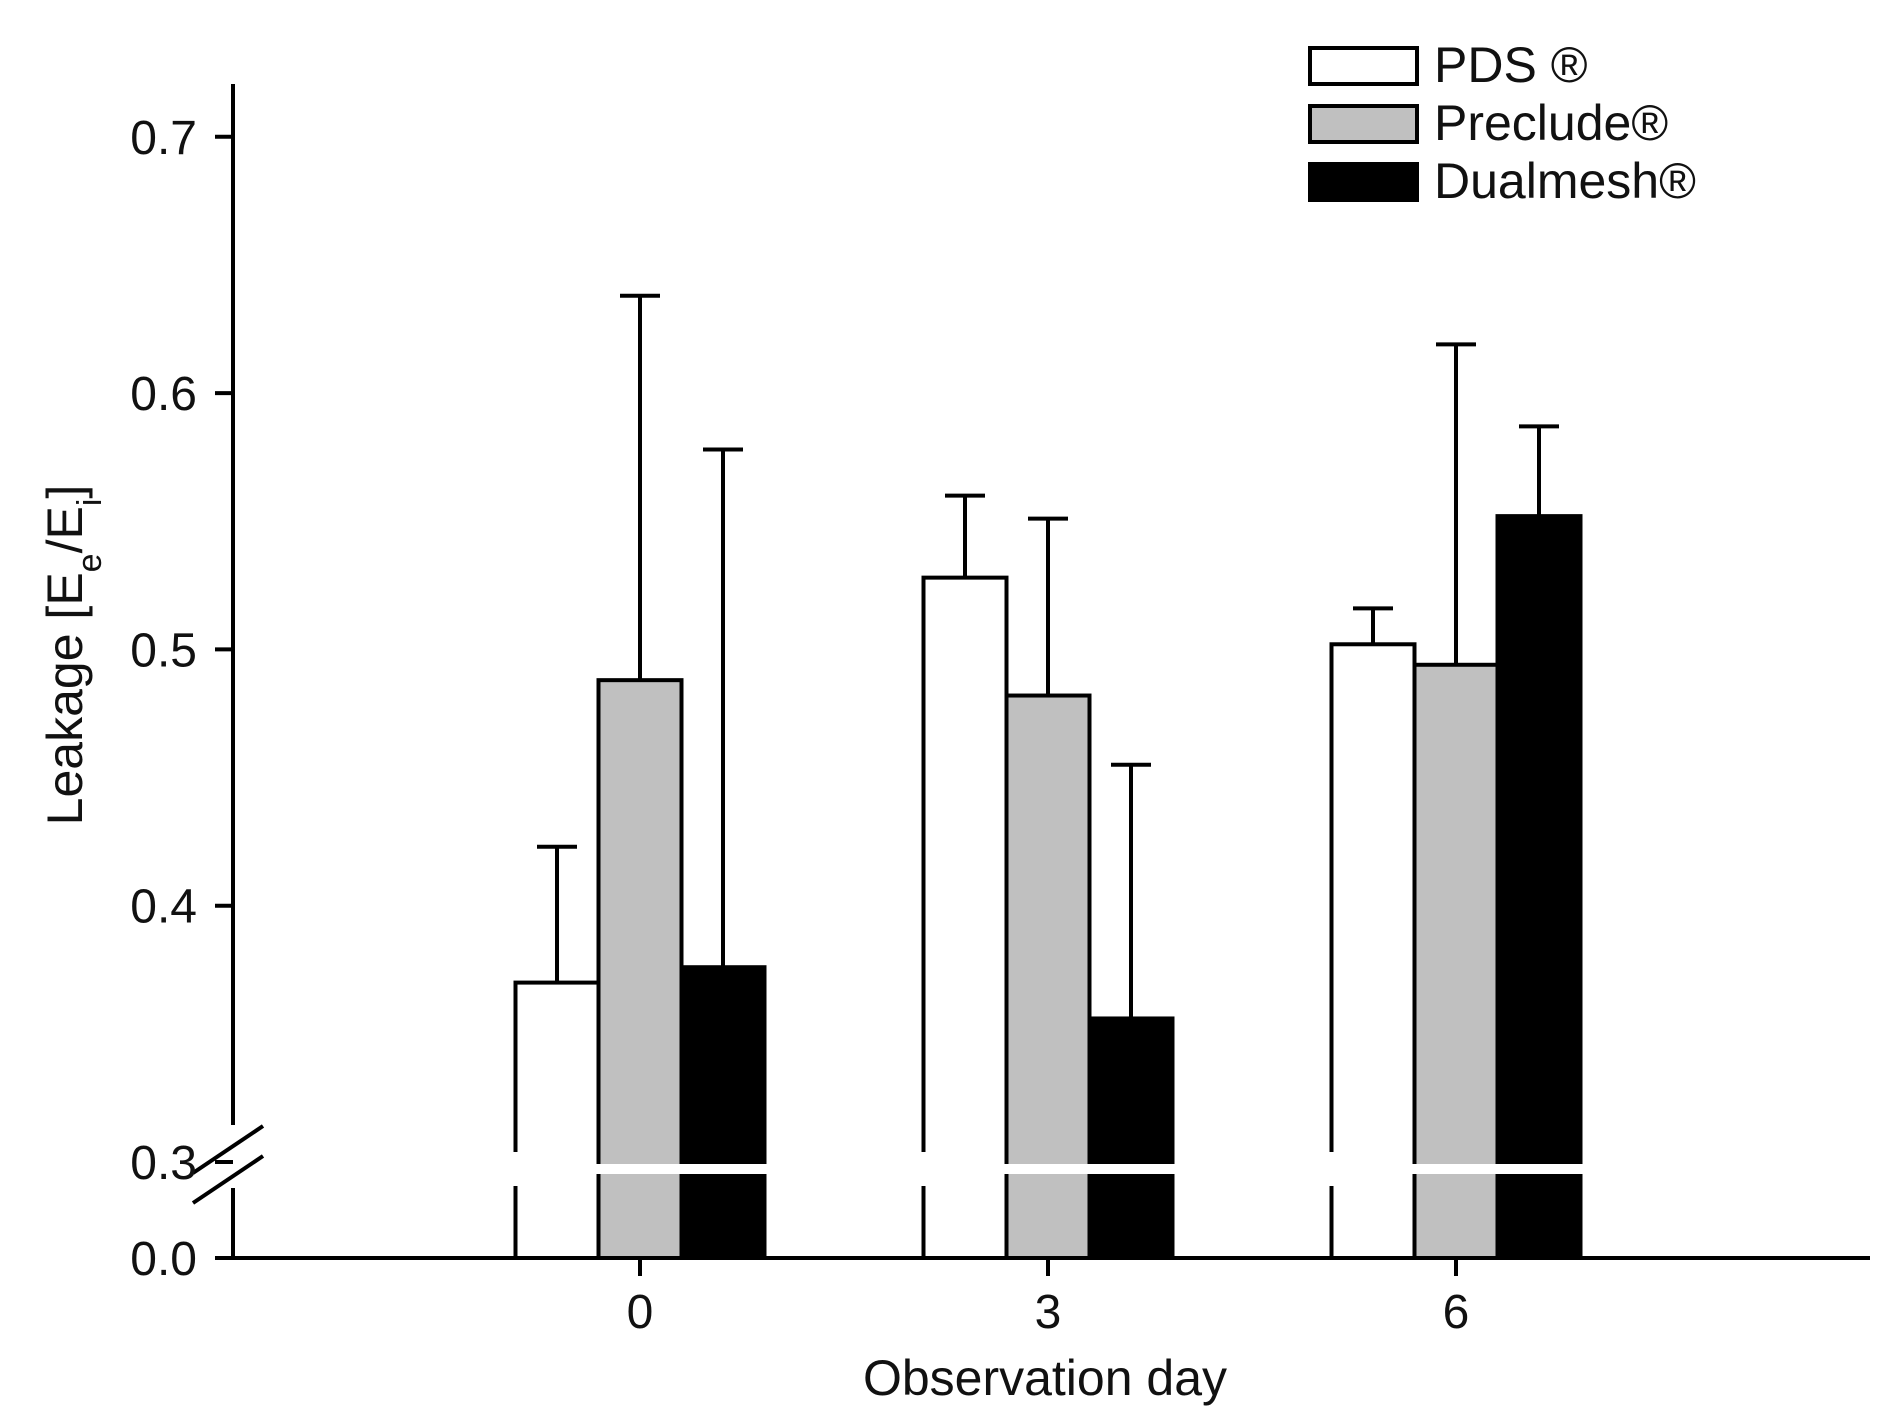 This screenshot has height=1422, width=1884. I want to click on bar-dualmesh-day0, so click(723, 1112).